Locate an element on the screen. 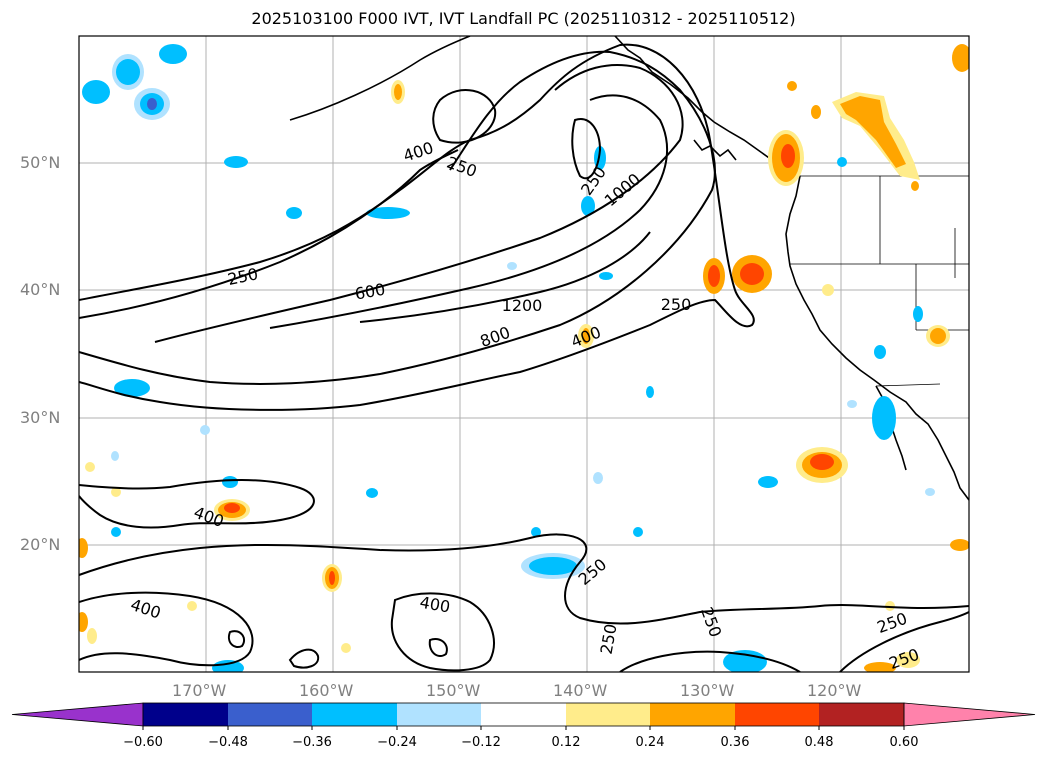 The width and height of the screenshot is (1047, 765). colorbar-tick-label: 0.24 is located at coordinates (650, 742).